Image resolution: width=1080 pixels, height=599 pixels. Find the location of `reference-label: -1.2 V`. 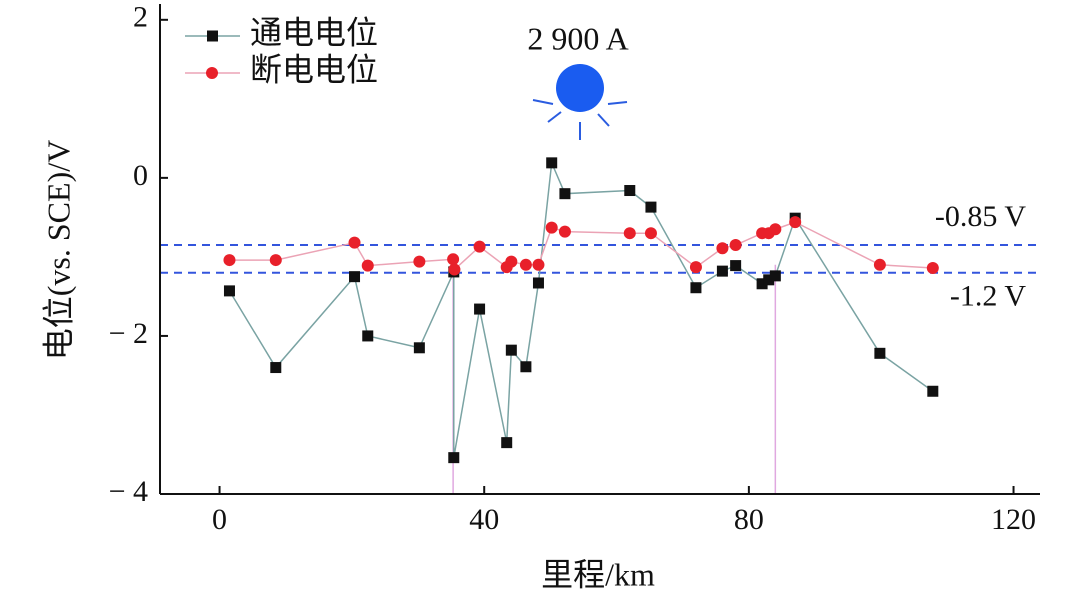

reference-label: -1.2 V is located at coordinates (988, 296).